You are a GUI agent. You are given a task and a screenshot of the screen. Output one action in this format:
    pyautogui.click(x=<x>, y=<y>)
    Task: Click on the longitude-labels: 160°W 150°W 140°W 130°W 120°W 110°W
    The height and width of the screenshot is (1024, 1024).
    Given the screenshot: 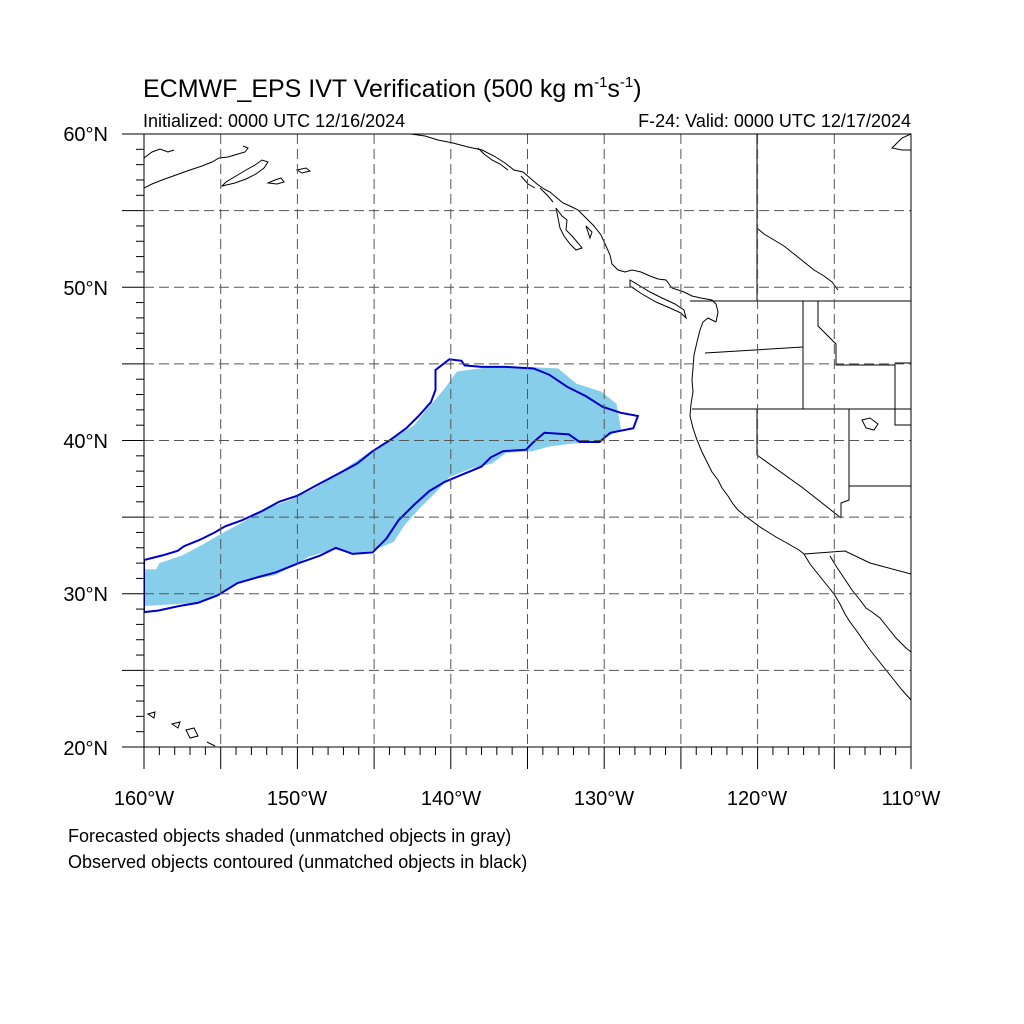 What is the action you would take?
    pyautogui.click(x=527, y=799)
    